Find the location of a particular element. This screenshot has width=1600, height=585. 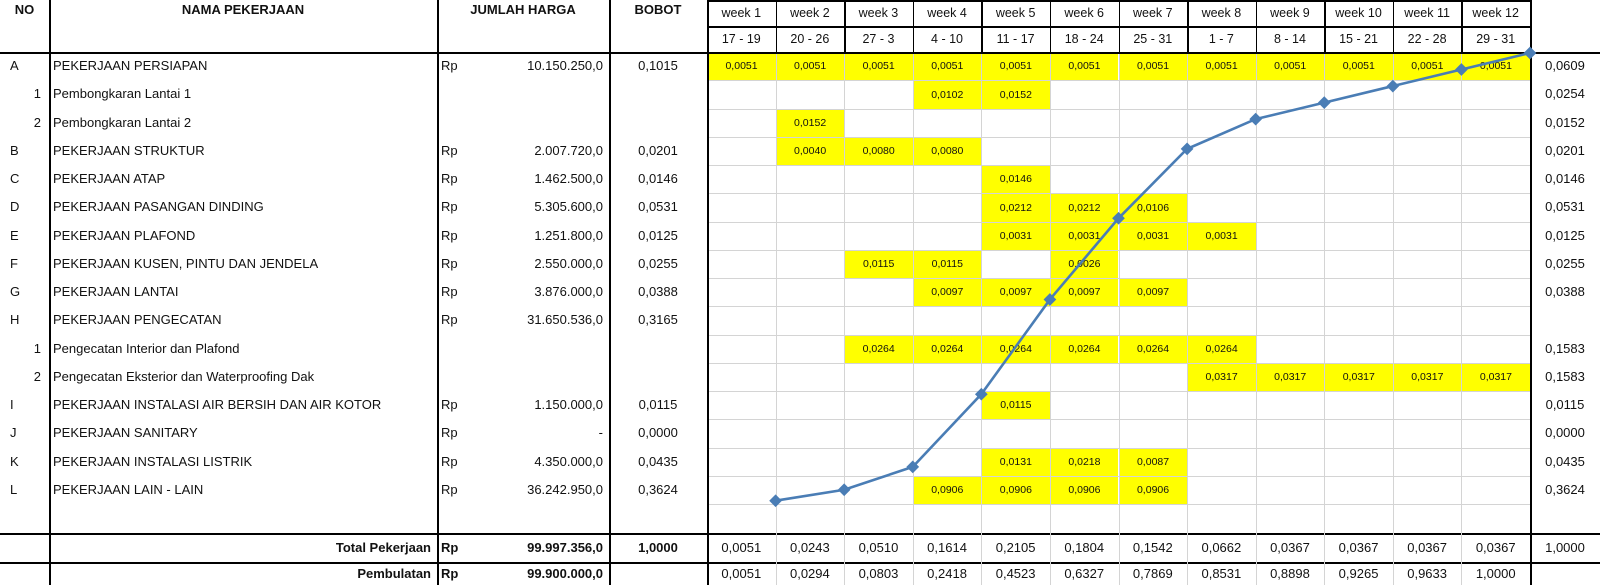

schedule-cell: 0,0146 is located at coordinates (1015, 179).